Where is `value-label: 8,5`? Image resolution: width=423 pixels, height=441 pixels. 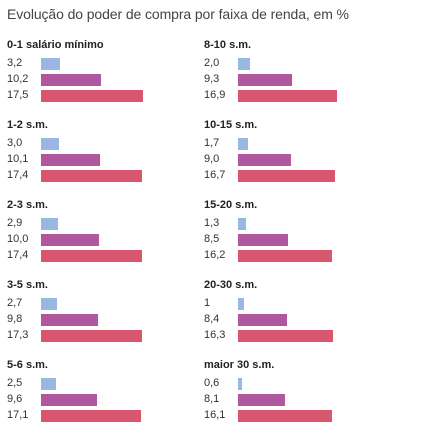 value-label: 8,5 is located at coordinates (212, 239).